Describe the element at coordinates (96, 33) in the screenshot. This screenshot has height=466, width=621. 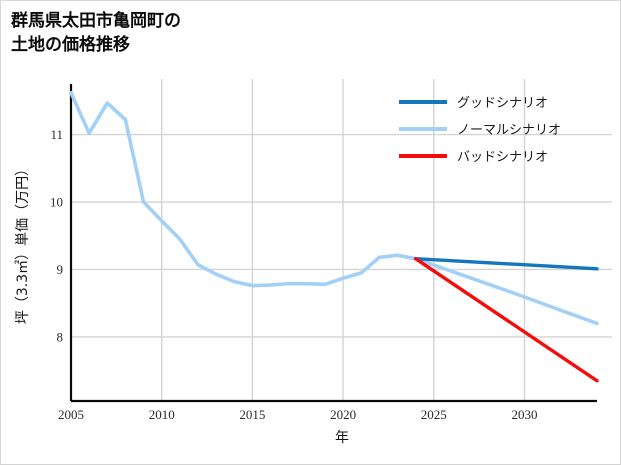
I see `chart-title-text: 群馬県太田市亀岡町の 土地の価格推移` at that location.